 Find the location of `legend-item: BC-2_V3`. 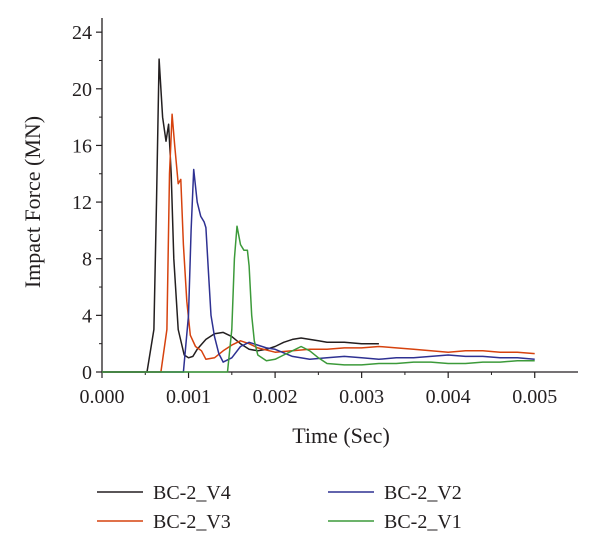

legend-item: BC-2_V3 is located at coordinates (164, 522).